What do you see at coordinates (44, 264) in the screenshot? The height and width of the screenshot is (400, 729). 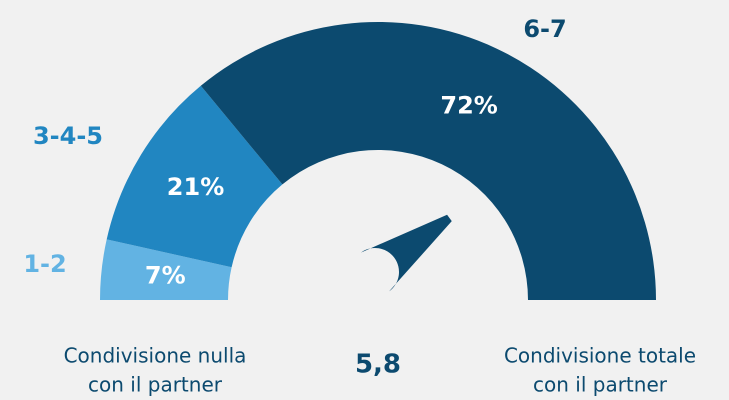 I see `category-label: 1-2` at bounding box center [44, 264].